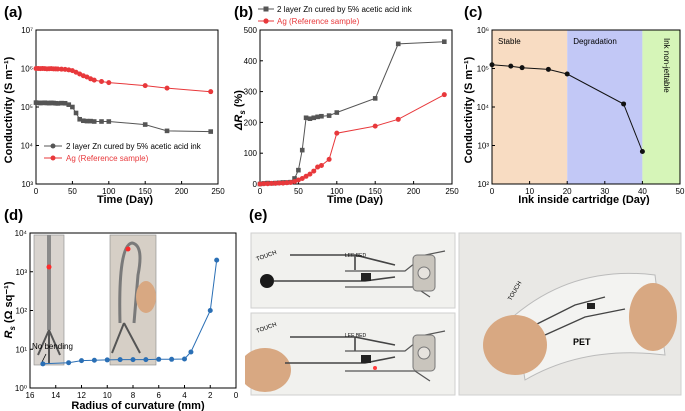 The image size is (685, 411). What do you see at coordinates (13, 215) in the screenshot?
I see `panel-label-d: (d)` at bounding box center [13, 215].